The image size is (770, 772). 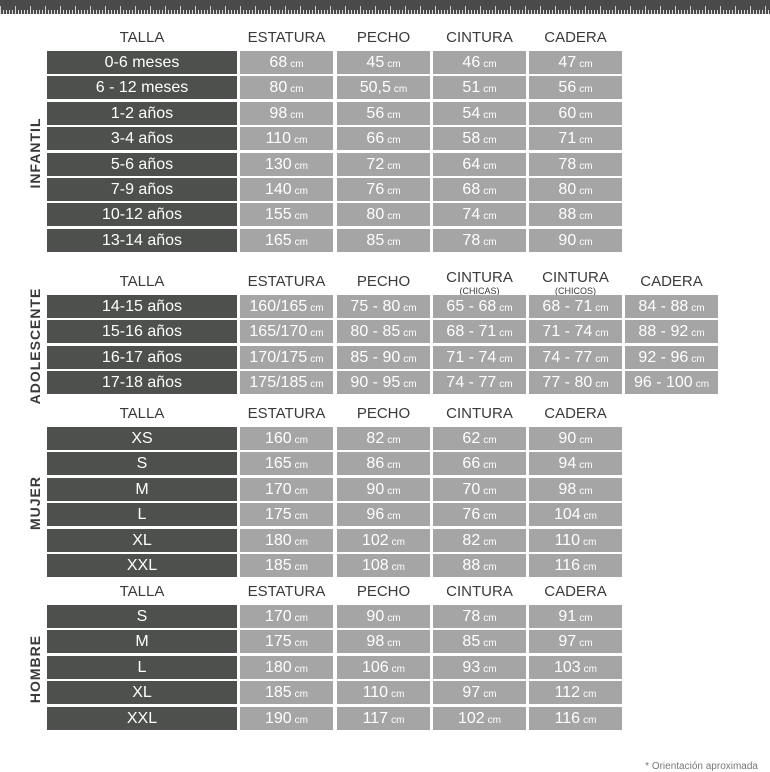 I want to click on cell-value: 175, so click(x=278, y=515).